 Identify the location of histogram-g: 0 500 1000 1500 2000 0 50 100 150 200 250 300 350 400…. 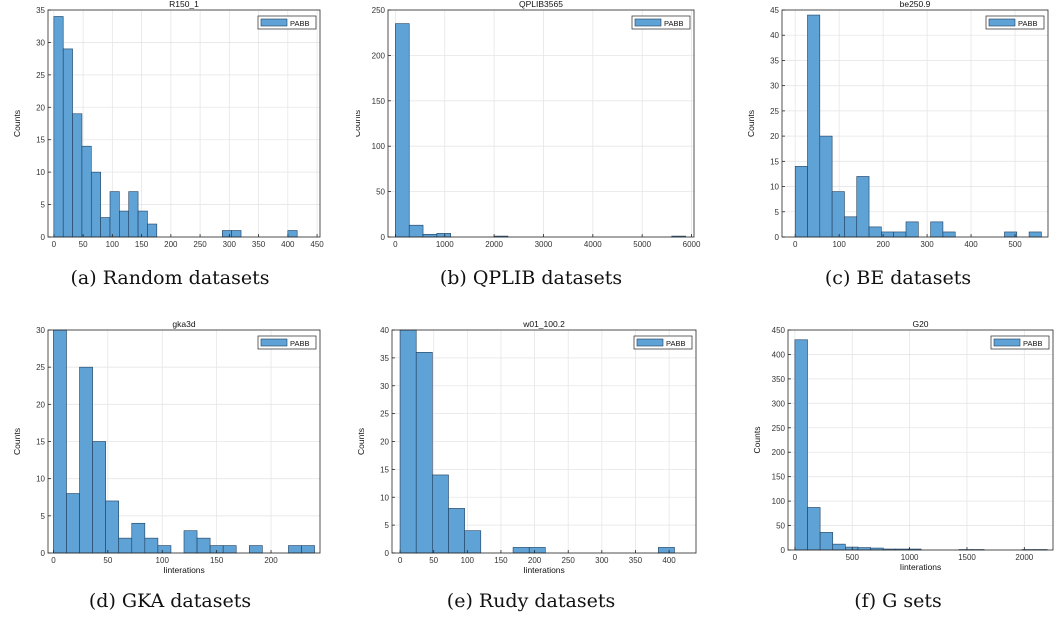
(903, 445).